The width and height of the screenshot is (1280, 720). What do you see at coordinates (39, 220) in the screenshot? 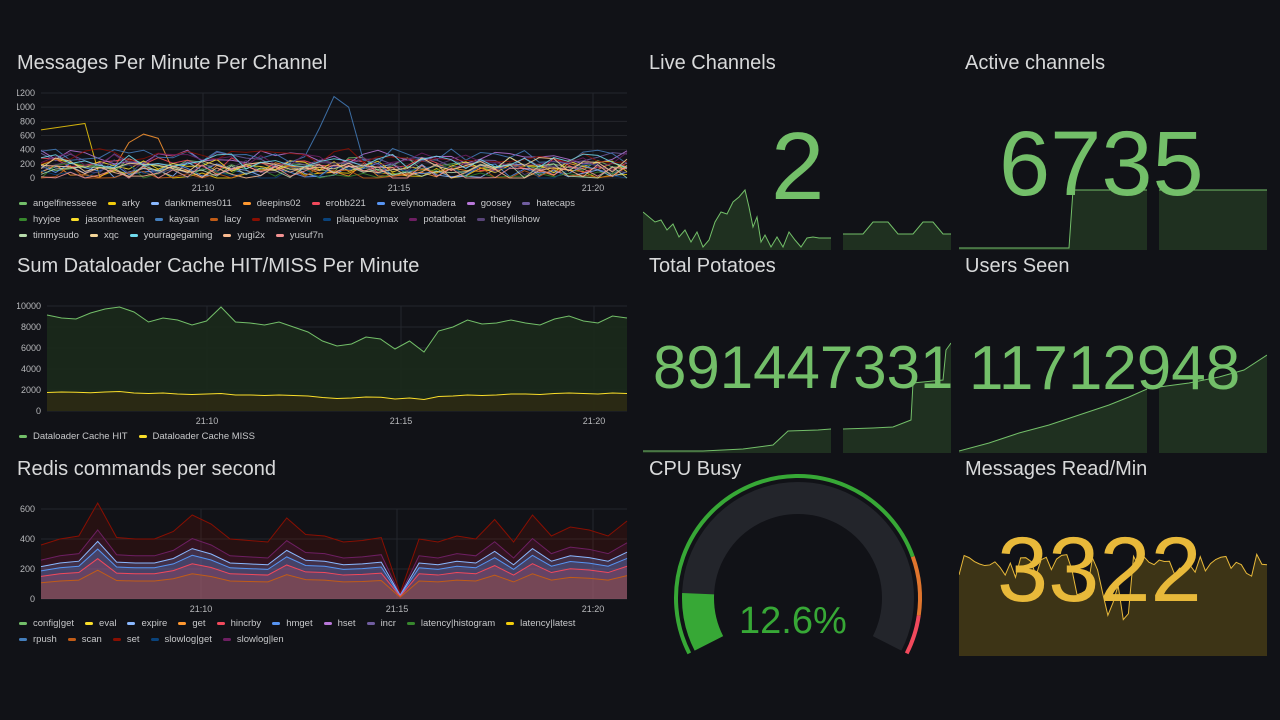
I see `legend-item: hyyjoe` at bounding box center [39, 220].